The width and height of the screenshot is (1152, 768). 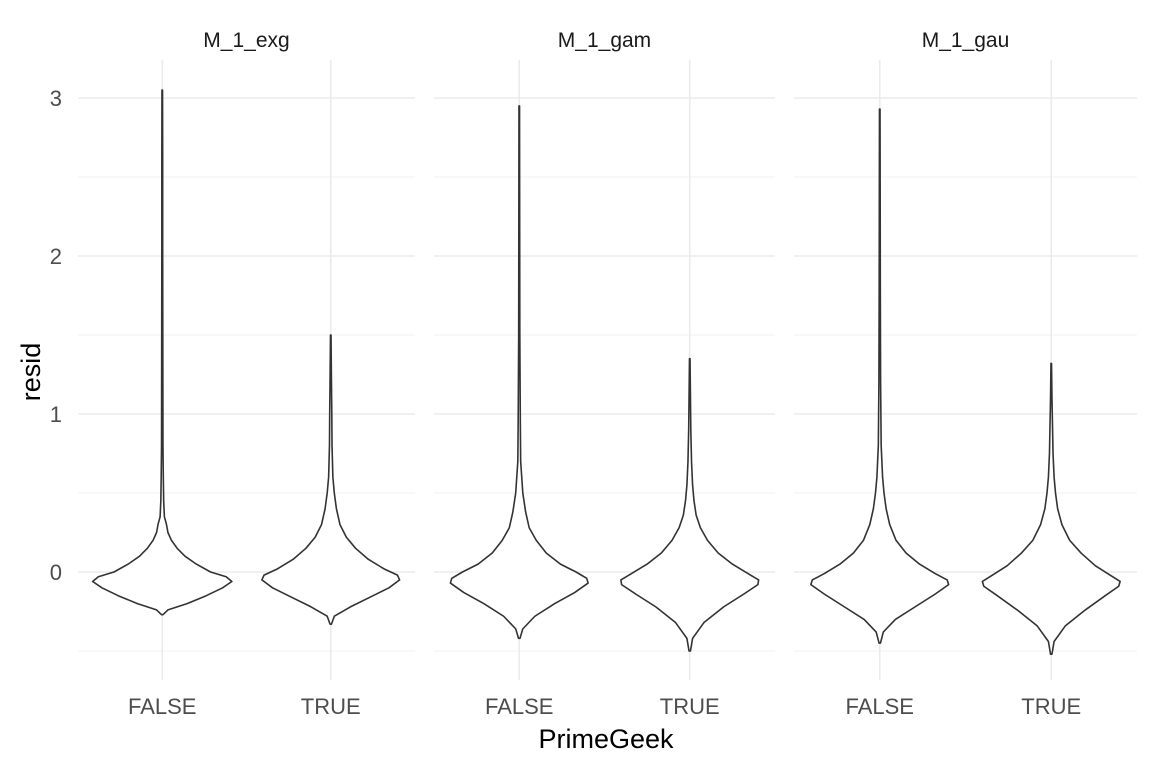 I want to click on y-tick-label: 1, so click(x=56, y=414).